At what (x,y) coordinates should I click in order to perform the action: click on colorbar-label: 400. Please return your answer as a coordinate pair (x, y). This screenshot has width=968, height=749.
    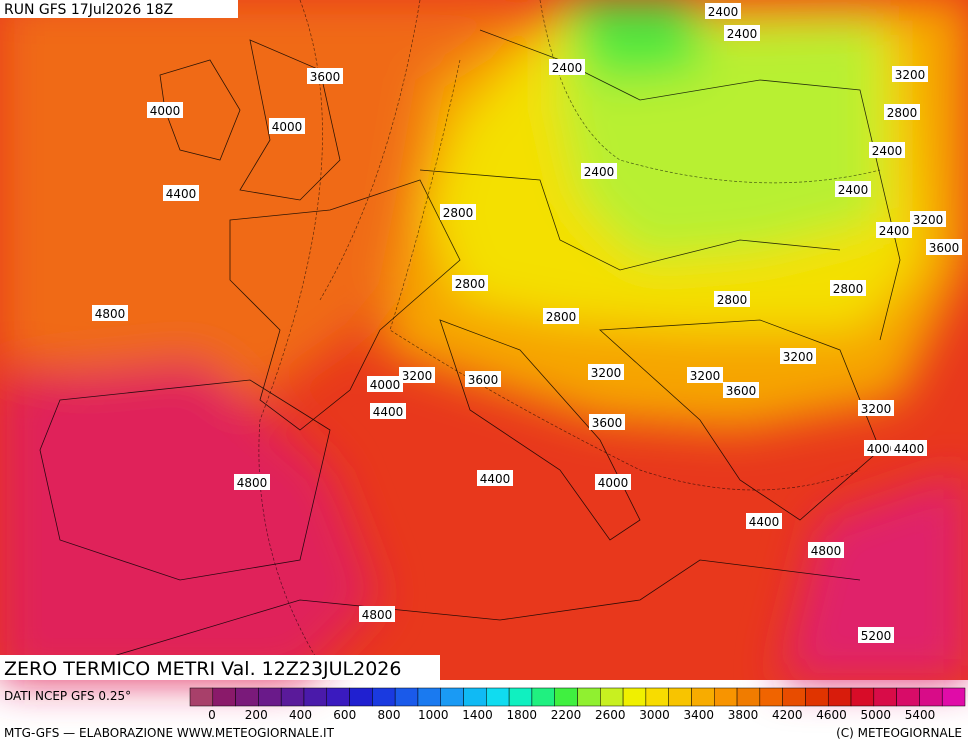
    Looking at the image, I should click on (300, 715).